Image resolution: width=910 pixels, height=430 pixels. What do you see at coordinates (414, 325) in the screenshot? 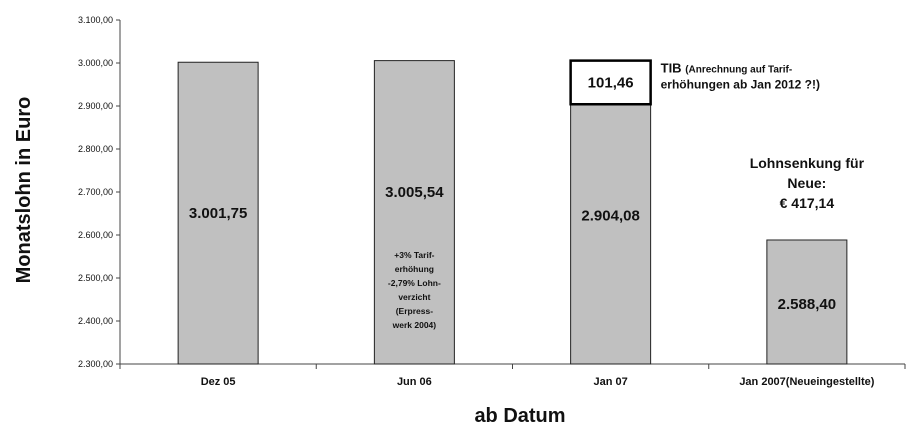
I see `bar-note-line: werk 2004)` at bounding box center [414, 325].